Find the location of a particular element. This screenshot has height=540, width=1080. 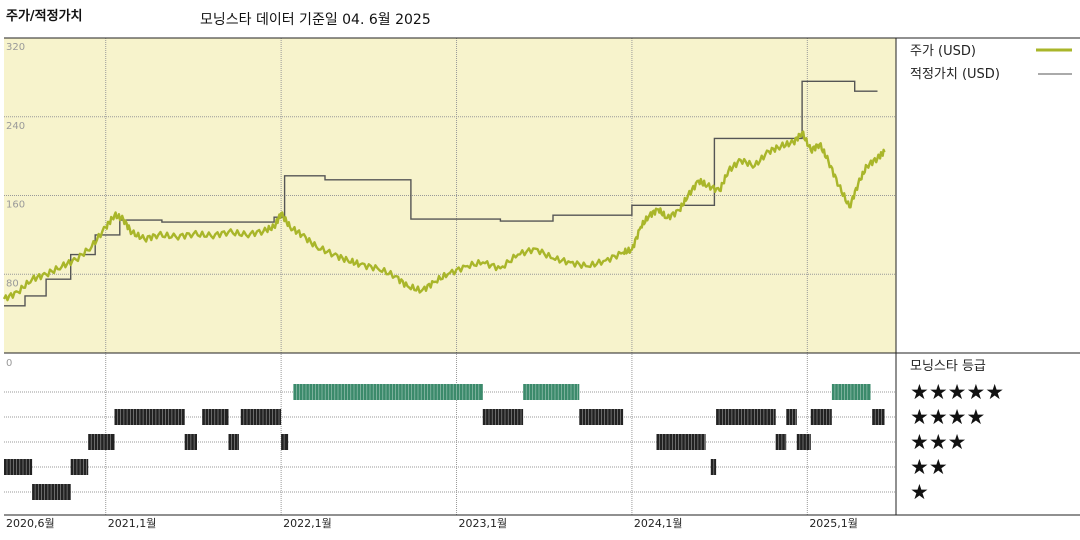

x-tick-label: 2020,6월 is located at coordinates (30, 523).